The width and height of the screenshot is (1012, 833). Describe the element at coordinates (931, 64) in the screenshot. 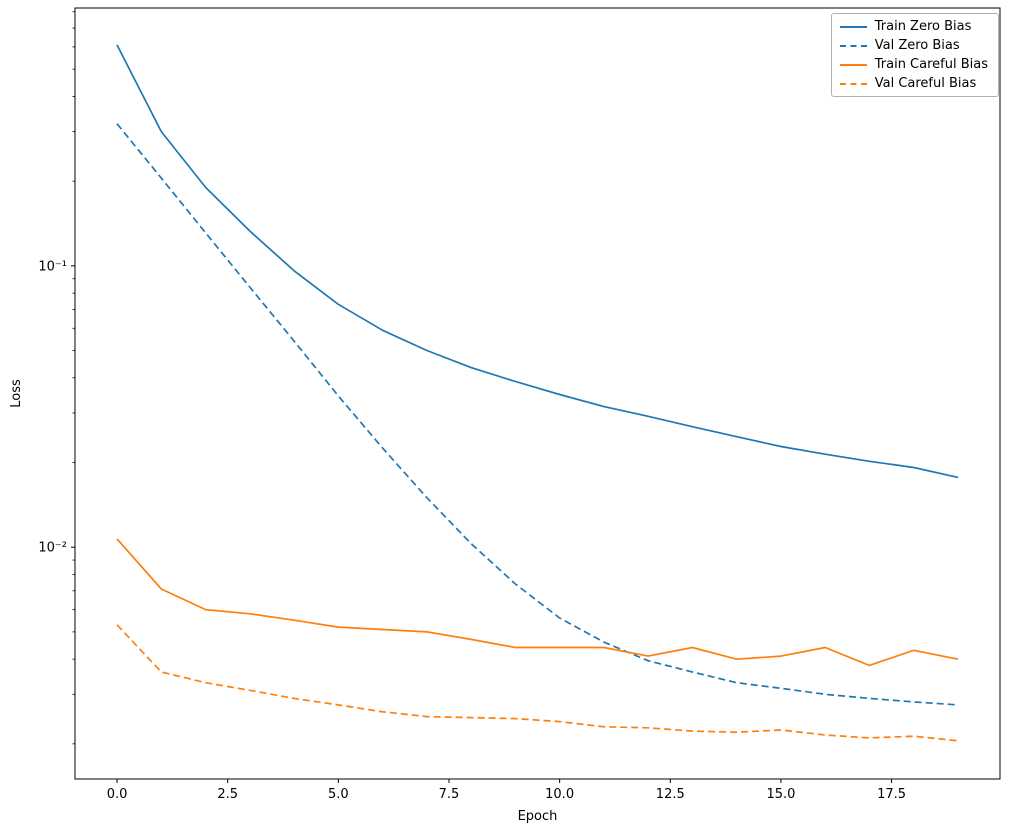

I see `legend-label: Train Careful Bias` at that location.